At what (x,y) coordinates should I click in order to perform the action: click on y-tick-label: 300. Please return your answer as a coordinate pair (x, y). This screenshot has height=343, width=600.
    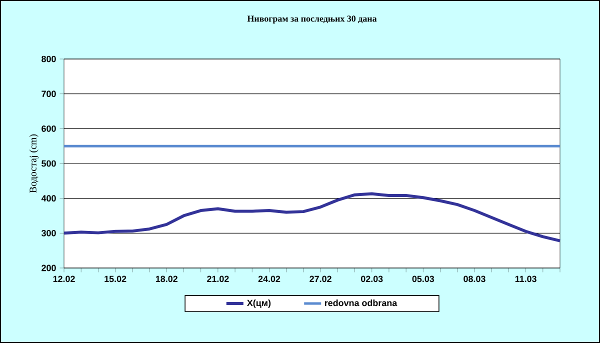
    Looking at the image, I should click on (48, 233).